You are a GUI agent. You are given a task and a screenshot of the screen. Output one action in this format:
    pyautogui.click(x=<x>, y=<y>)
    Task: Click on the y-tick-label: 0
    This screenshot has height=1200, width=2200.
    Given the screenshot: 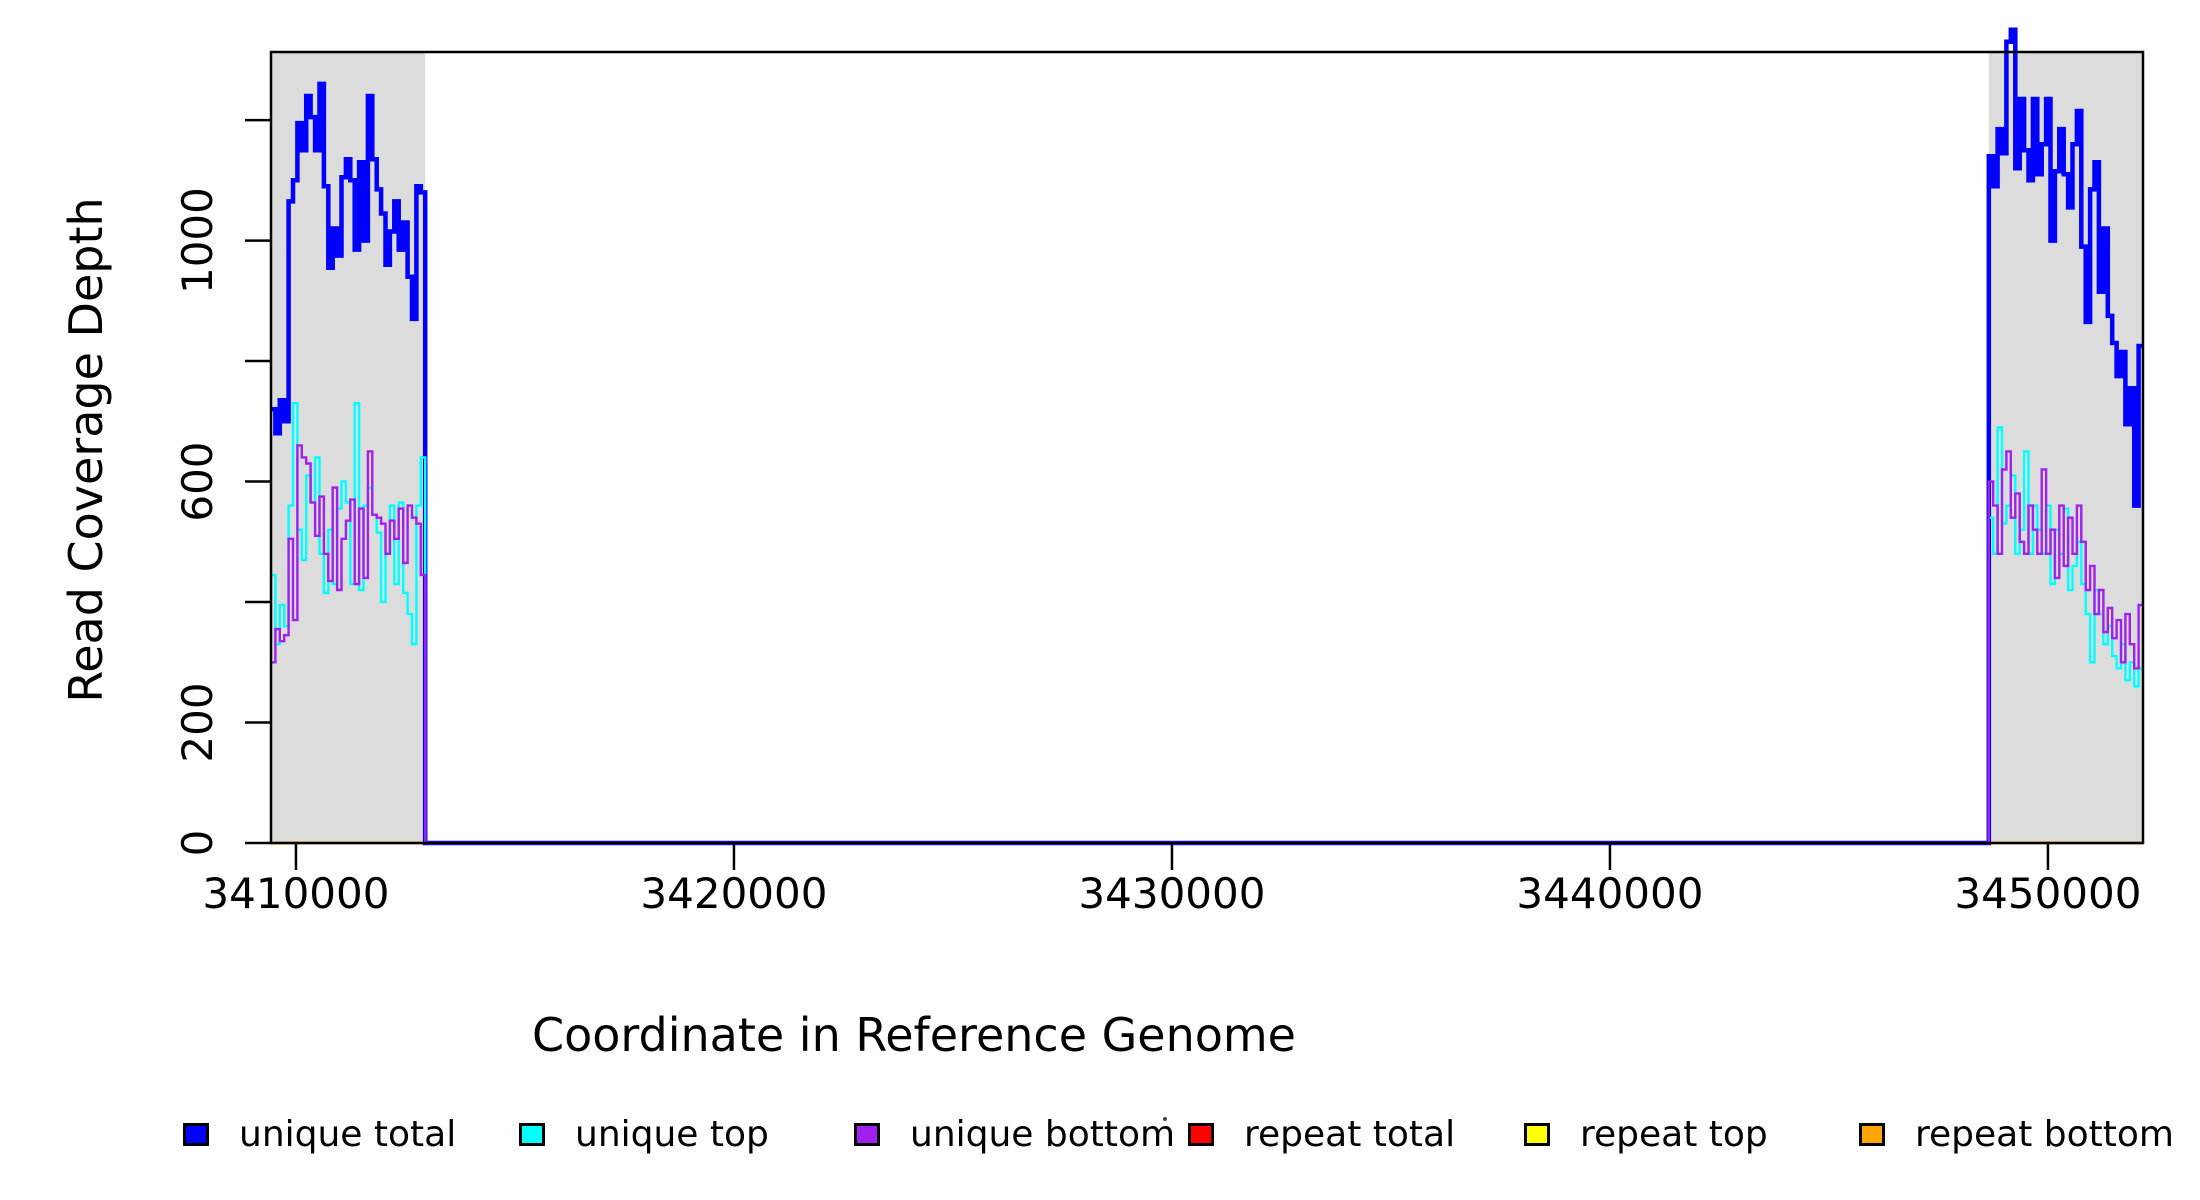 What is the action you would take?
    pyautogui.click(x=197, y=843)
    